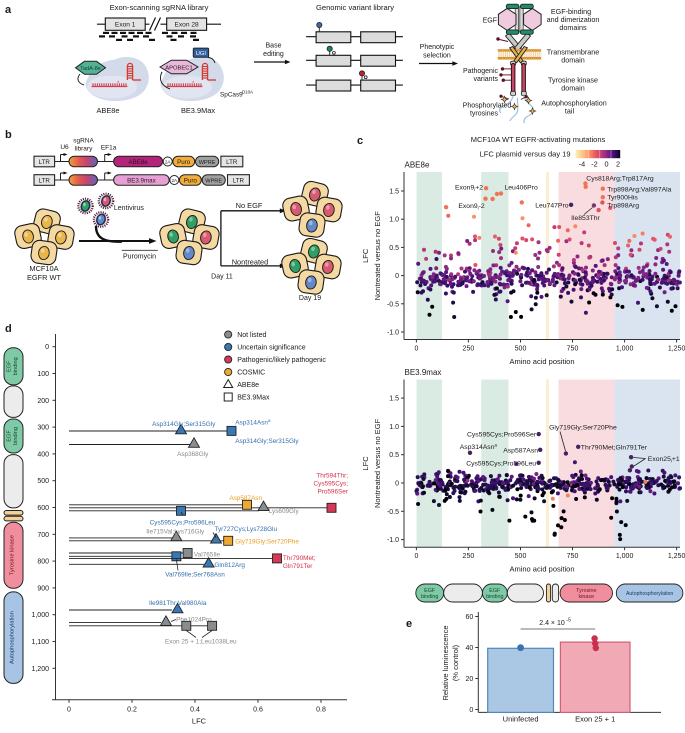 The height and width of the screenshot is (733, 685). Describe the element at coordinates (573, 556) in the screenshot. I see `svg-text: 750` at that location.